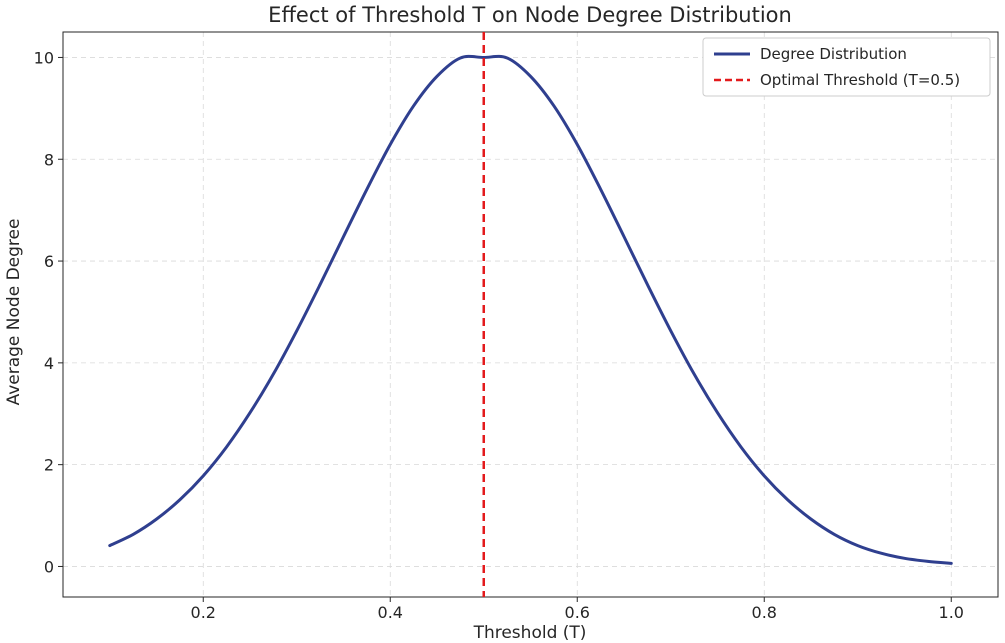  Describe the element at coordinates (833, 54) in the screenshot. I see `legend-label-degree-distribution: Degree Distribution` at that location.